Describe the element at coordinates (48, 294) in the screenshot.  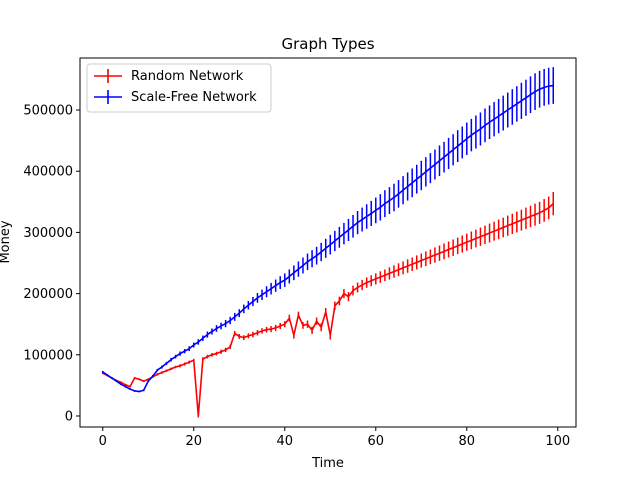
I see `y-tick-label: 200000` at that location.